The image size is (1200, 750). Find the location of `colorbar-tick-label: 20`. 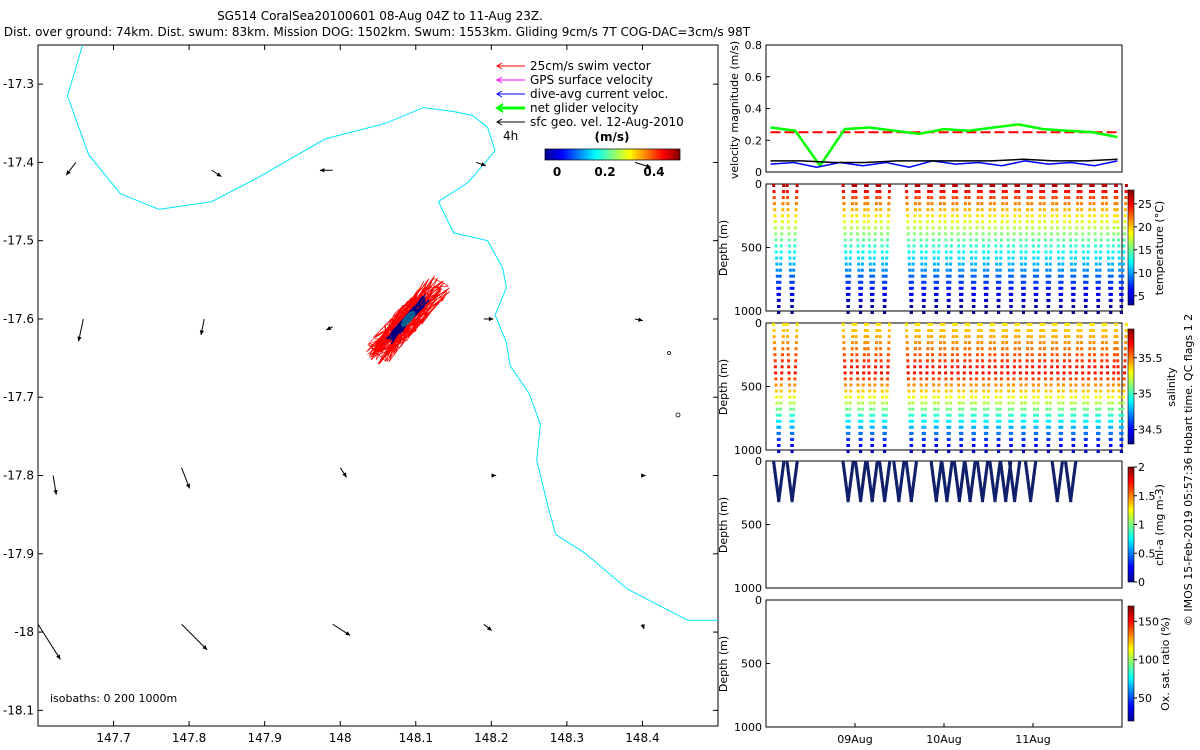

colorbar-tick-label: 20 is located at coordinates (1145, 227).